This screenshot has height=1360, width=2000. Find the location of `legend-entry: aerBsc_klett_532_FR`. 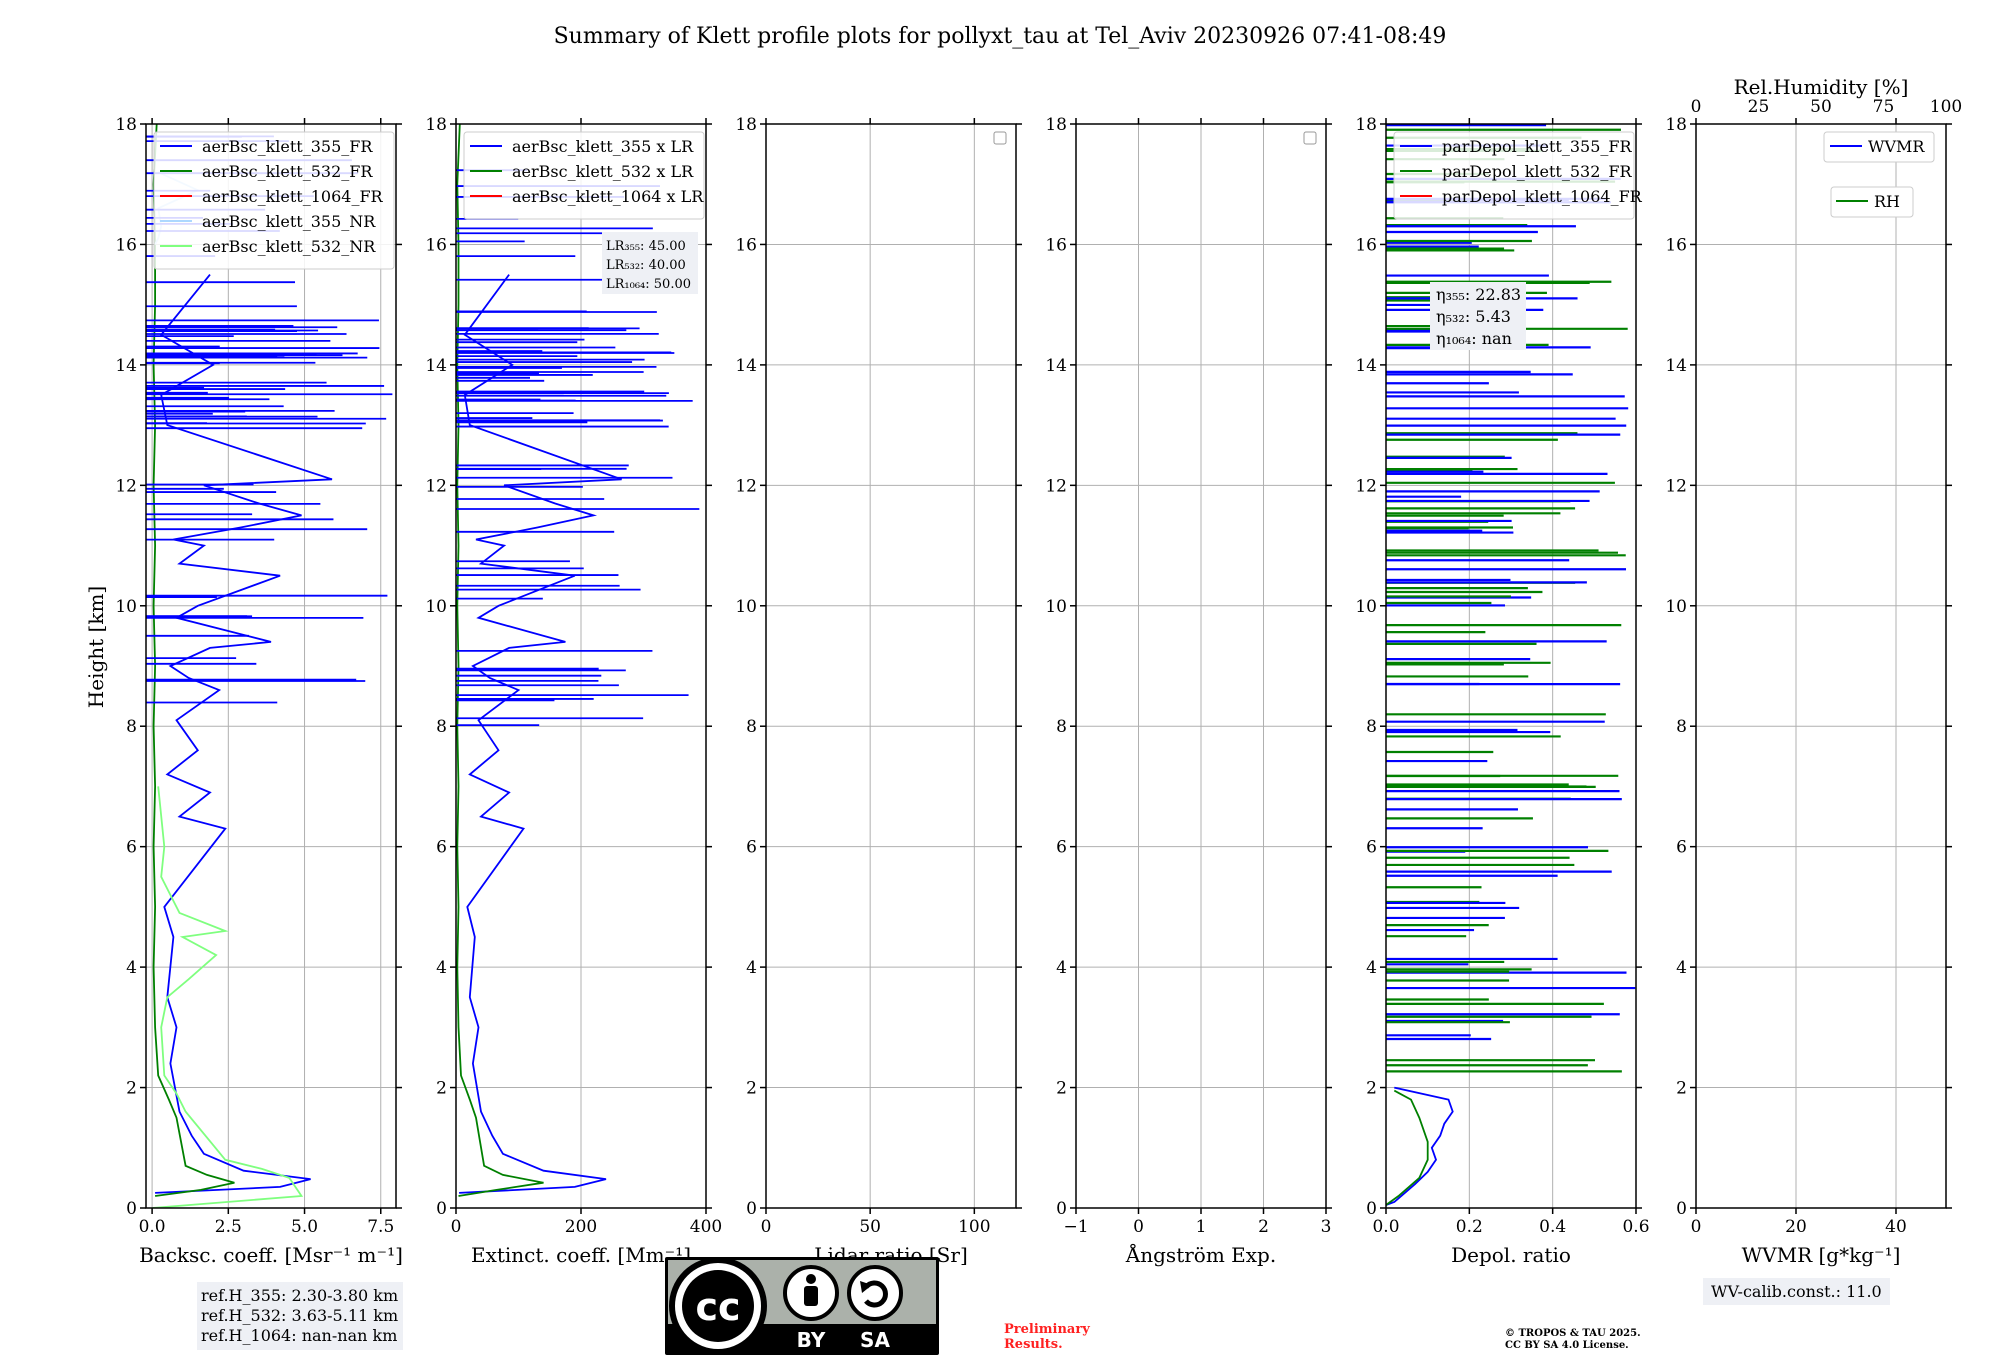

legend-entry: aerBsc_klett_532_FR is located at coordinates (287, 171).